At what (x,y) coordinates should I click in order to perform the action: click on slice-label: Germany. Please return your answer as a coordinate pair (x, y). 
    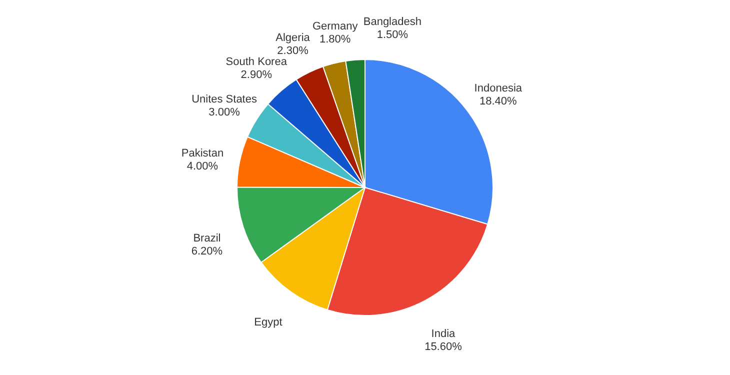
    Looking at the image, I should click on (335, 26).